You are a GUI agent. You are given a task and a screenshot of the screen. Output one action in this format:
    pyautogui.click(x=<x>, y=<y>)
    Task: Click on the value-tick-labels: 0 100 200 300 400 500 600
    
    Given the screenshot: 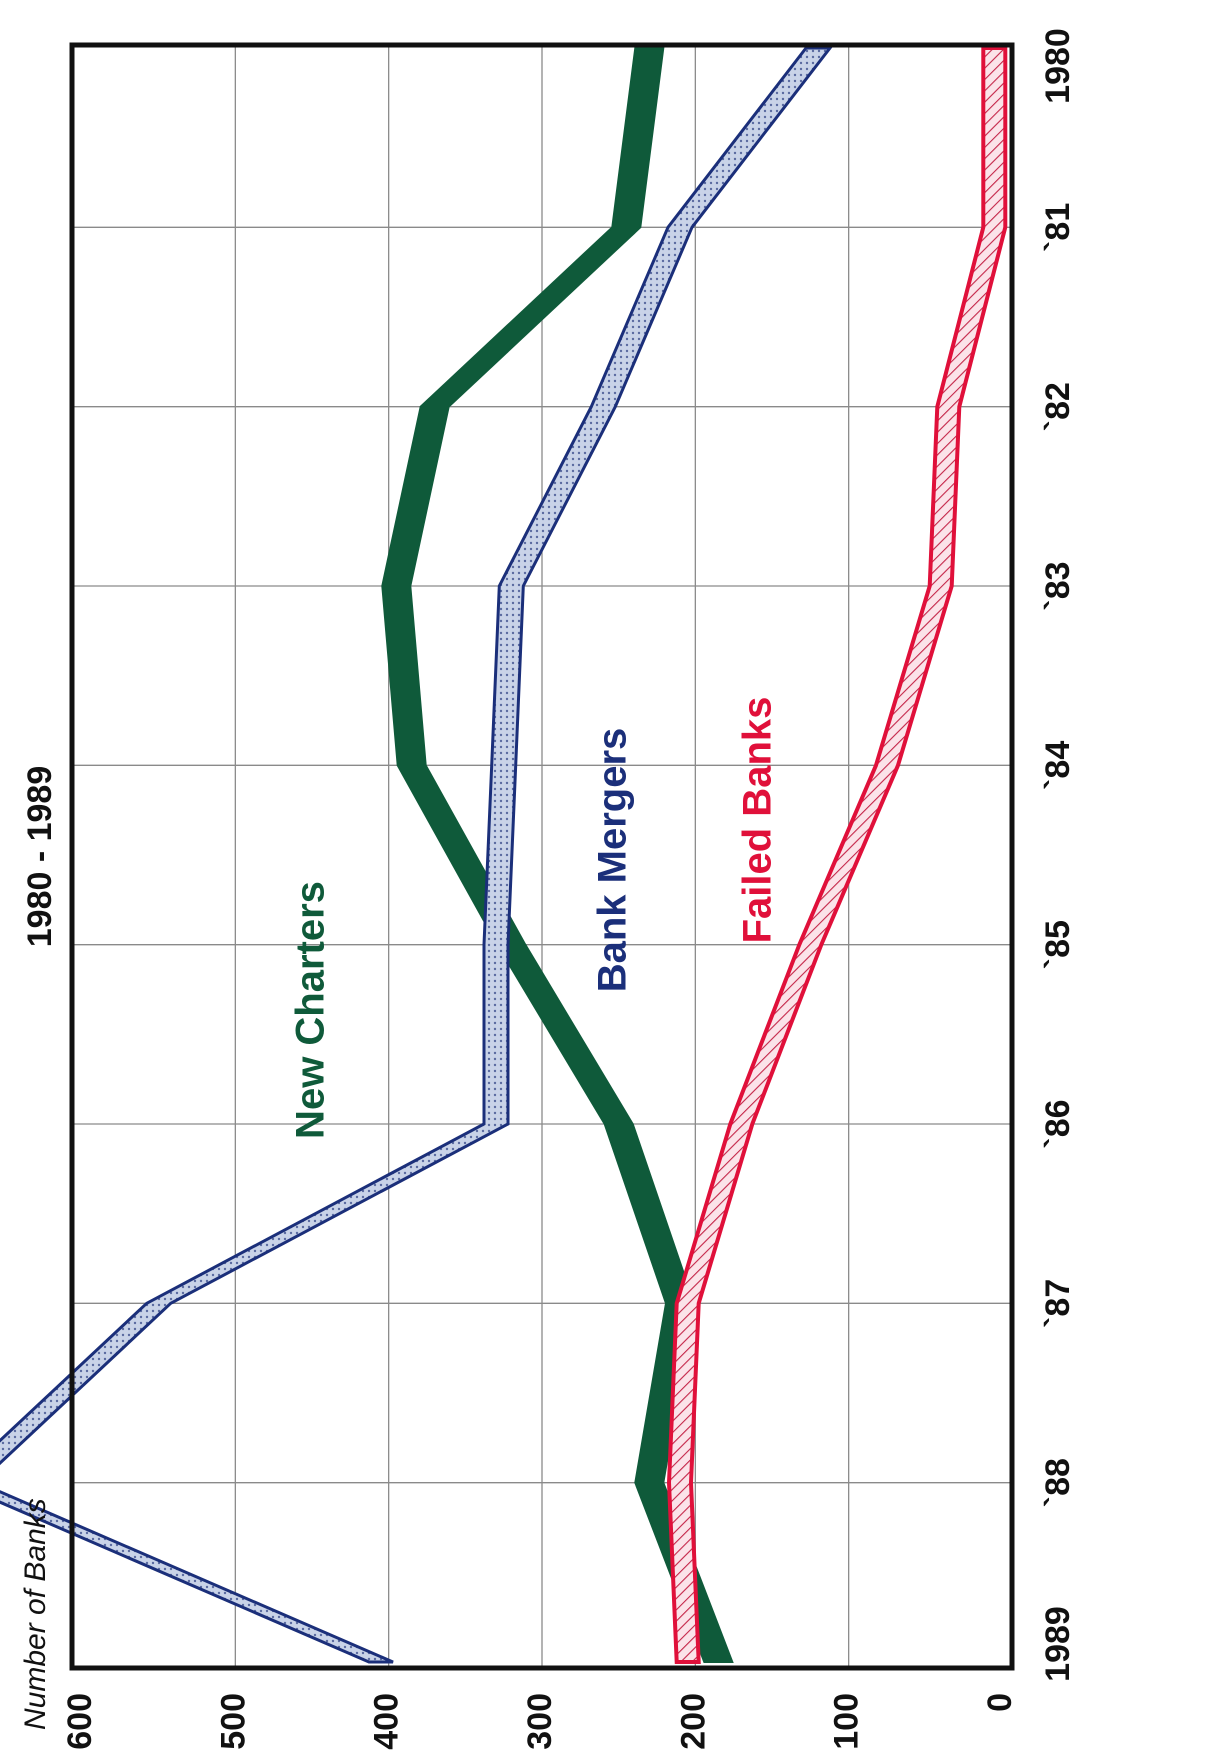 What is the action you would take?
    pyautogui.click(x=540, y=1721)
    